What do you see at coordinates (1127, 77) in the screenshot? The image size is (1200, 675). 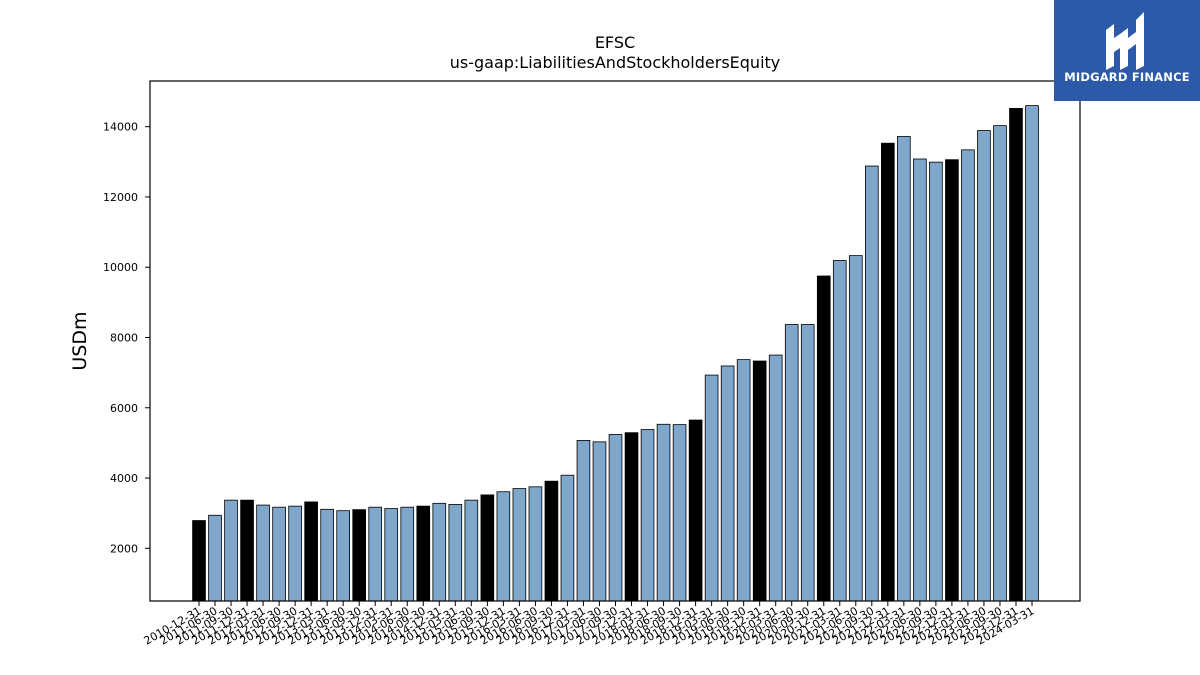 I see `logo-text: MIDGARD FINANCE` at bounding box center [1127, 77].